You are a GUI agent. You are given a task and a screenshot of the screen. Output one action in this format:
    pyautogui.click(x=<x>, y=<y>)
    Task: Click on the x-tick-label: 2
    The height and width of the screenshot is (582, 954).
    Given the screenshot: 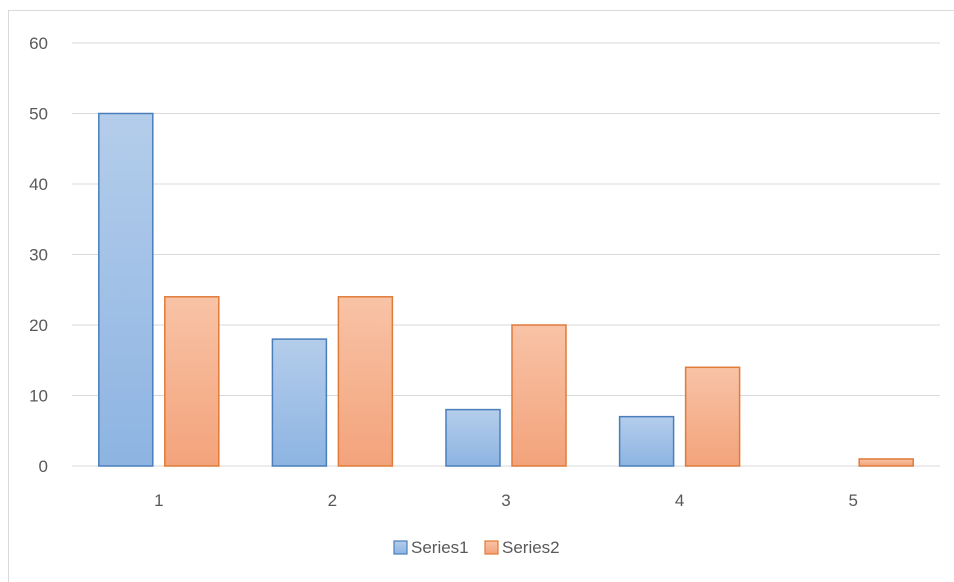 What is the action you would take?
    pyautogui.click(x=332, y=500)
    